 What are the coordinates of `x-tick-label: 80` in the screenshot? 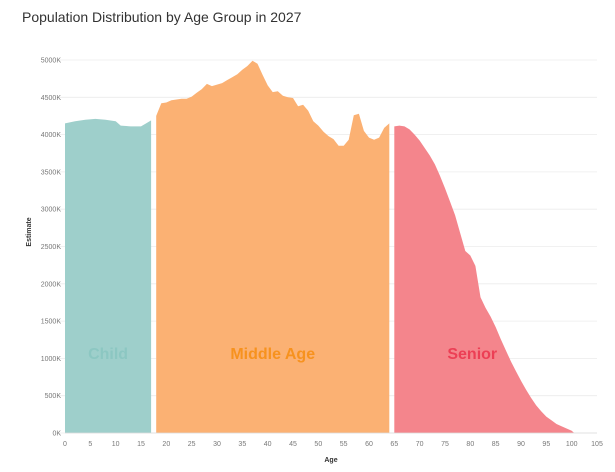 It's located at (470, 444).